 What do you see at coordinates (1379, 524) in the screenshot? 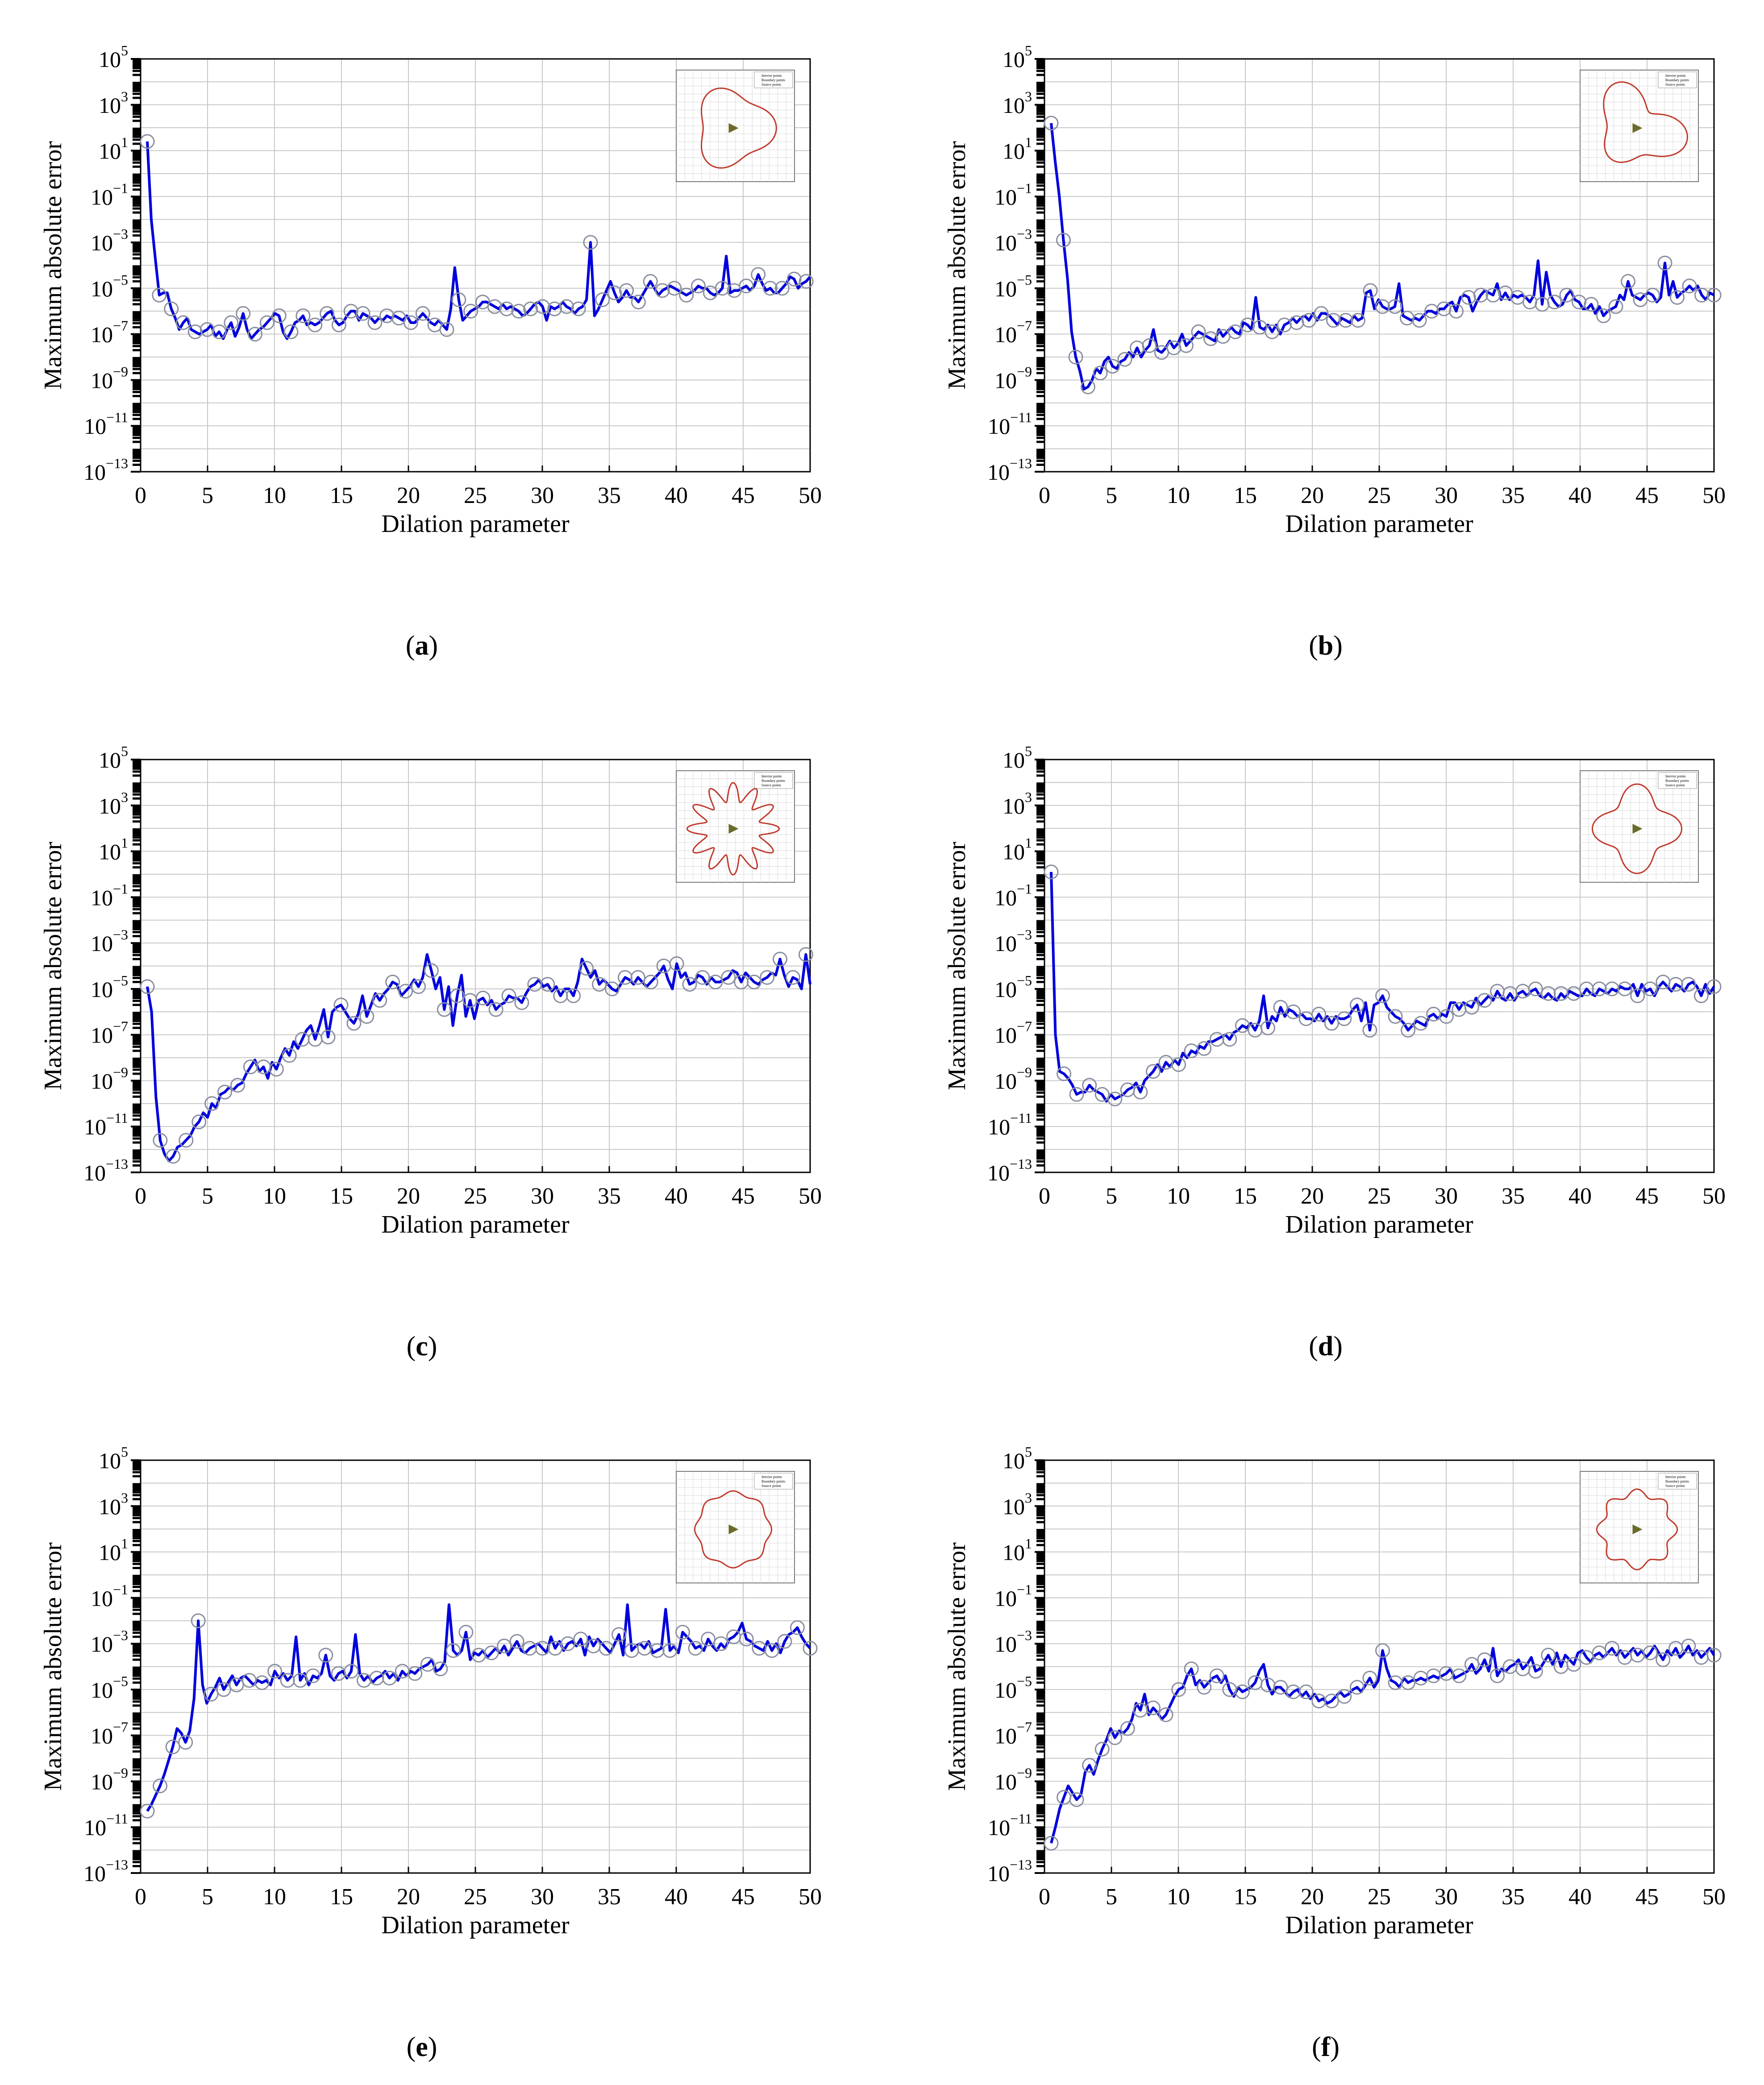
I see `x-axis-label: Dilation parameter` at bounding box center [1379, 524].